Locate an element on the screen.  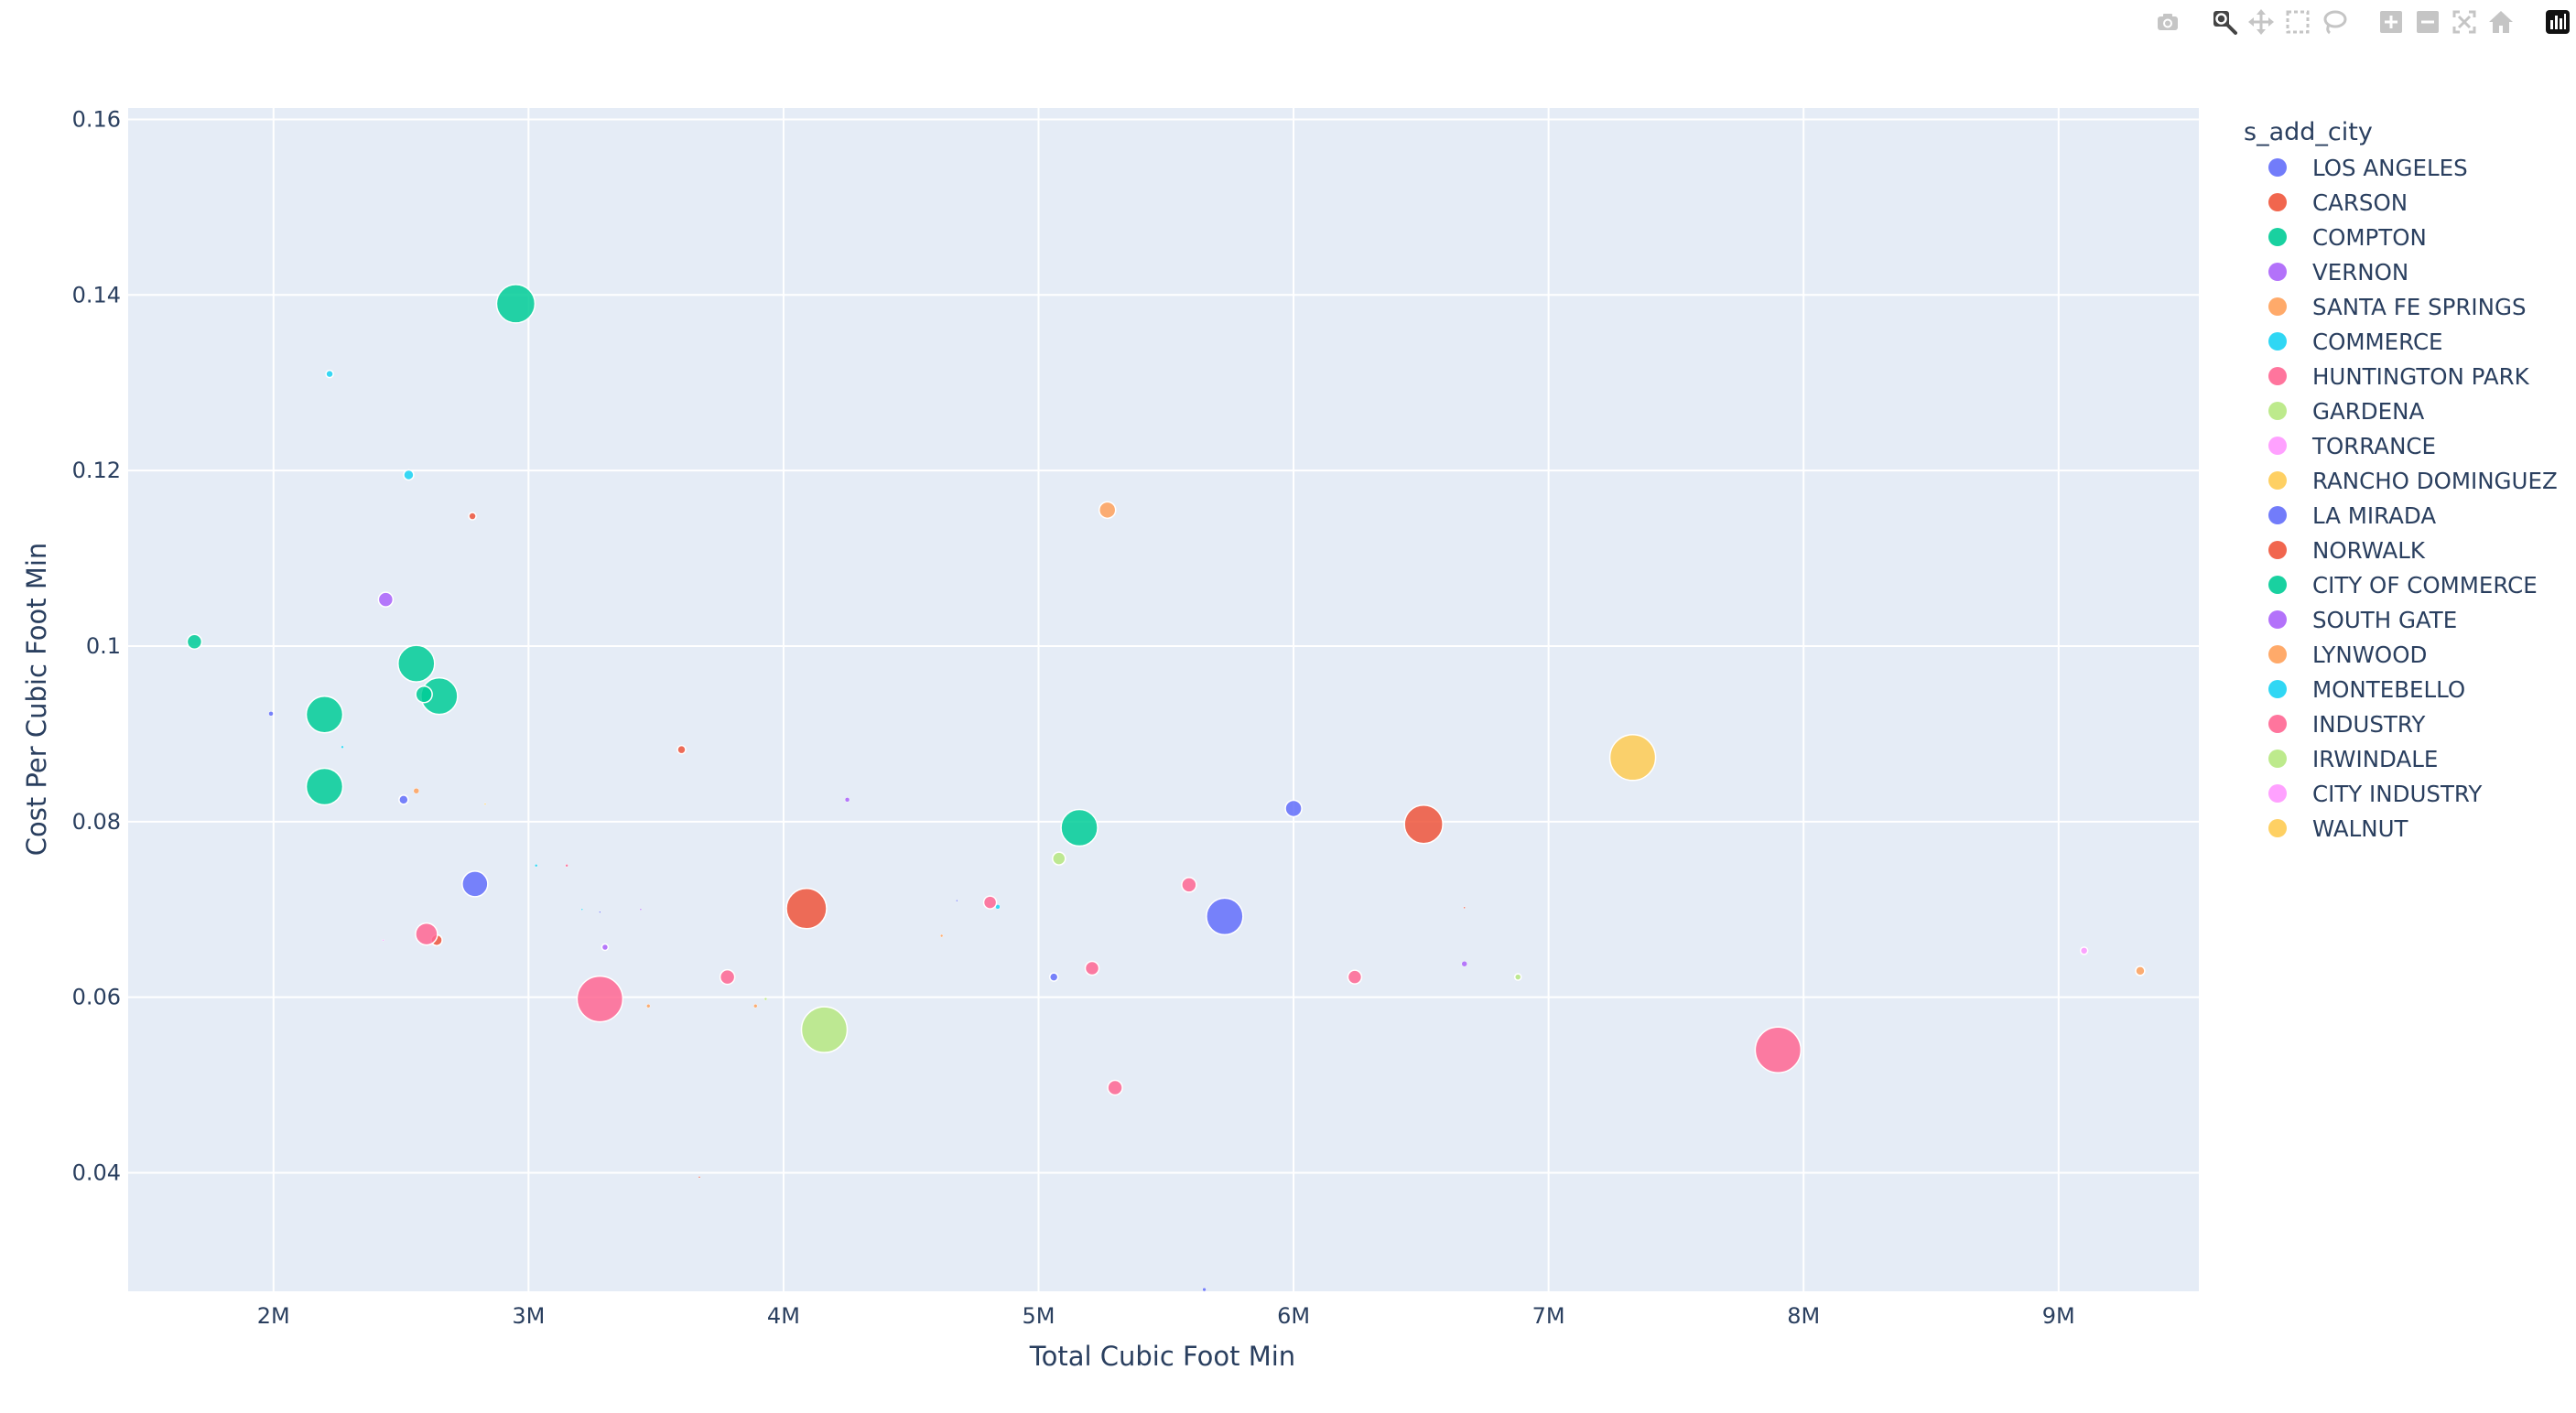
zoom-icon is located at coordinates (2225, 22).